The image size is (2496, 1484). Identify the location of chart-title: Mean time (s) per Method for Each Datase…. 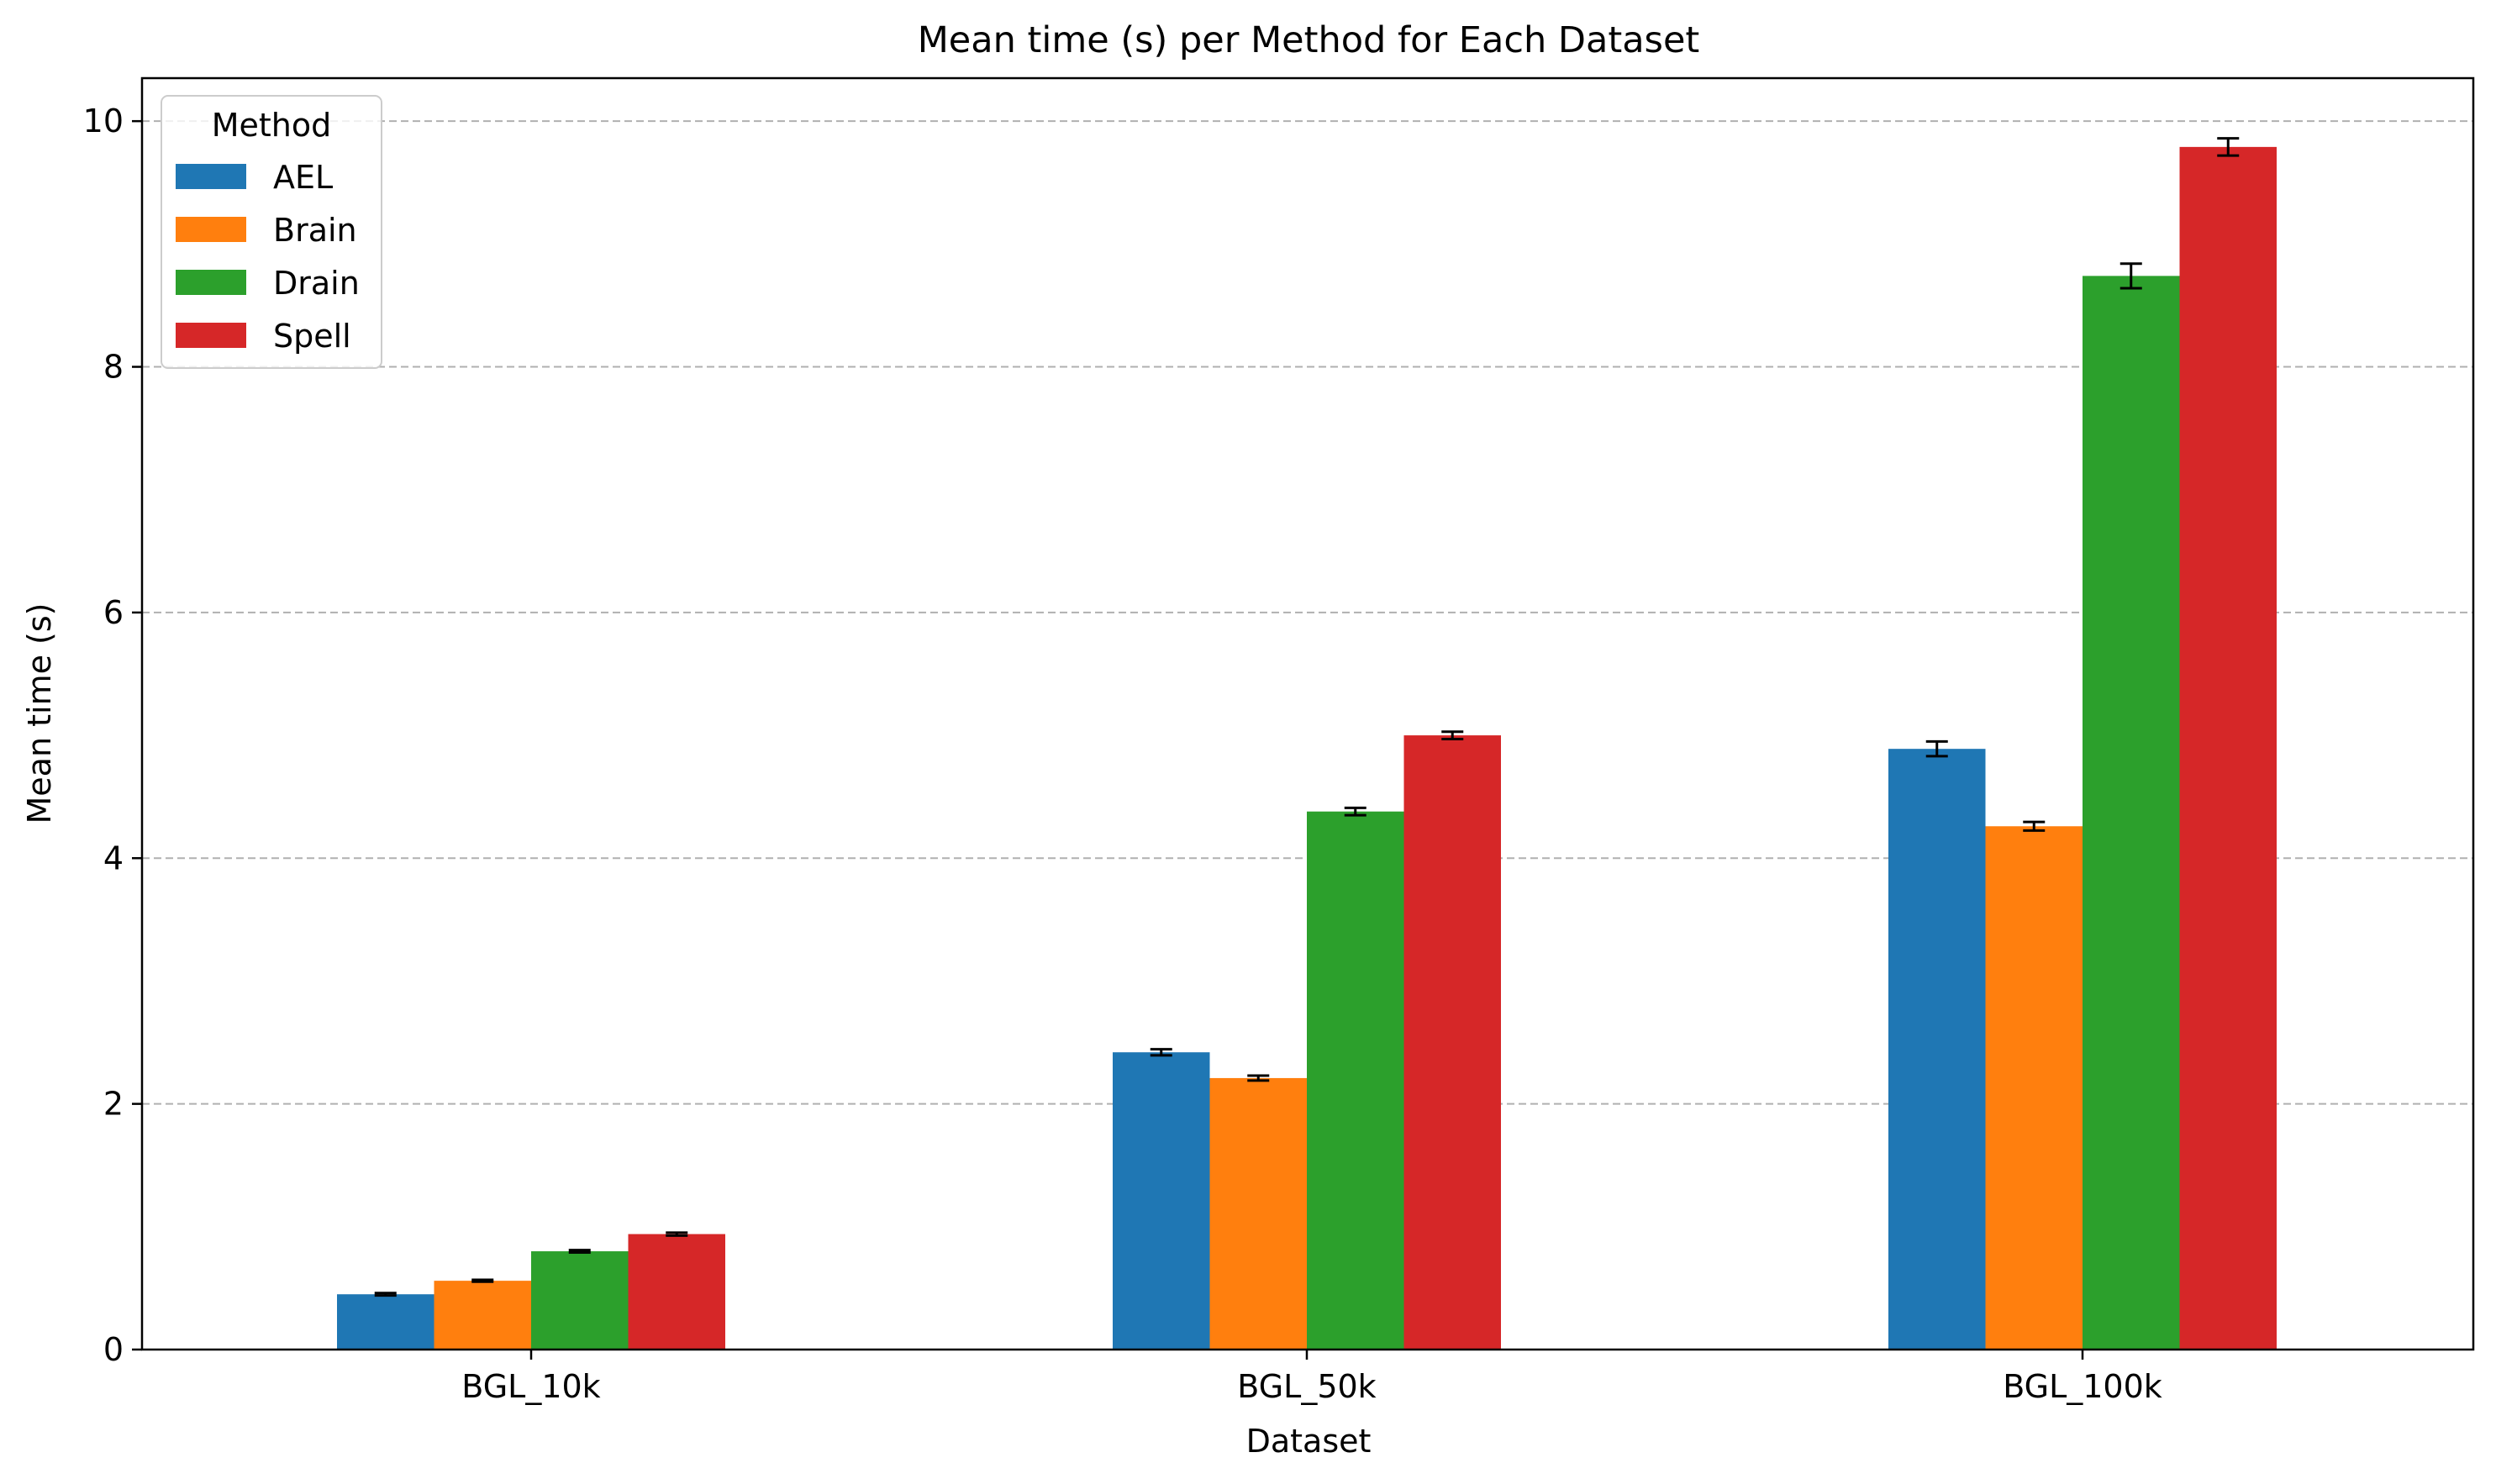
(1309, 40).